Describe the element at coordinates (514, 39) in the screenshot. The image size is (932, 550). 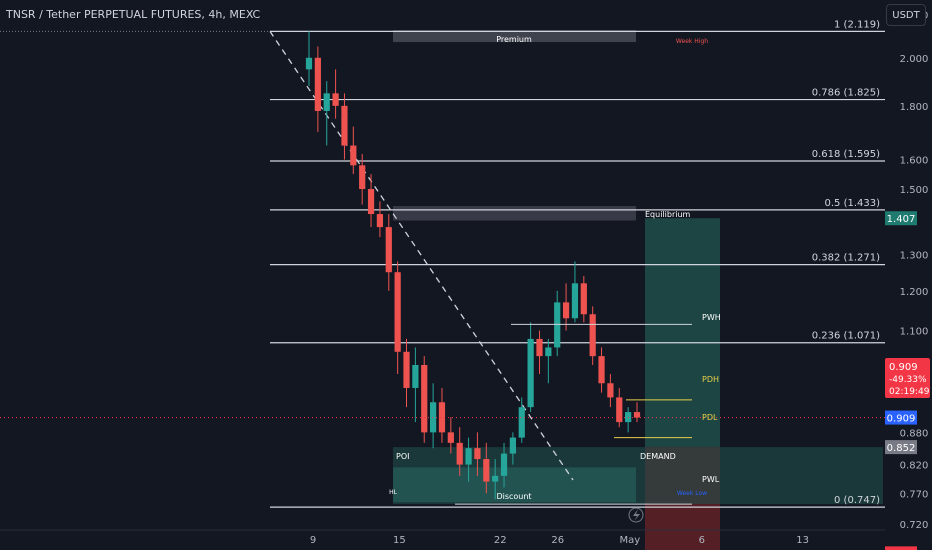
I see `premium-label: Premium` at that location.